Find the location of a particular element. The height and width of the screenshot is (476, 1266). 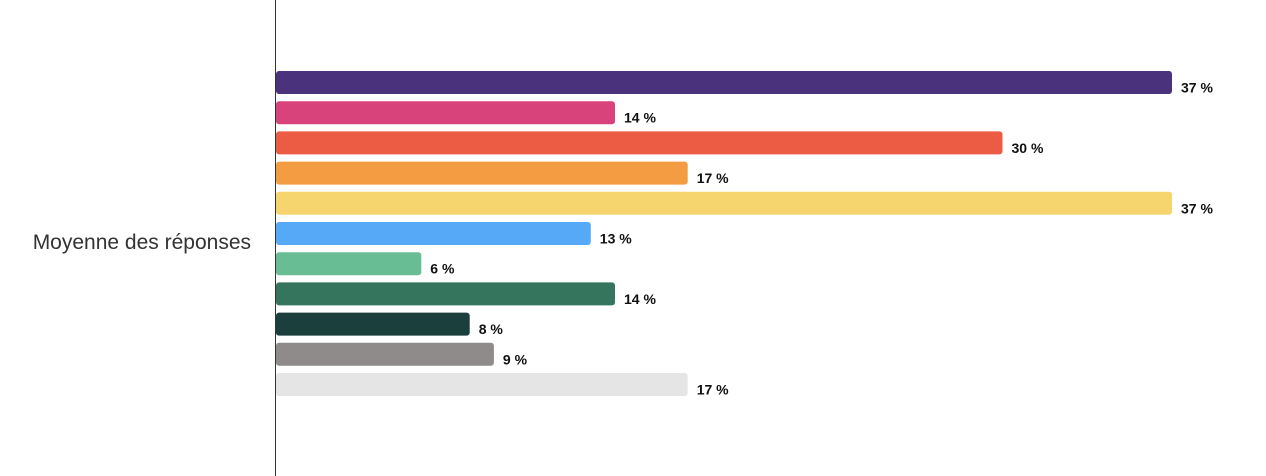

bar-value-label-9: 8 % is located at coordinates (491, 329).